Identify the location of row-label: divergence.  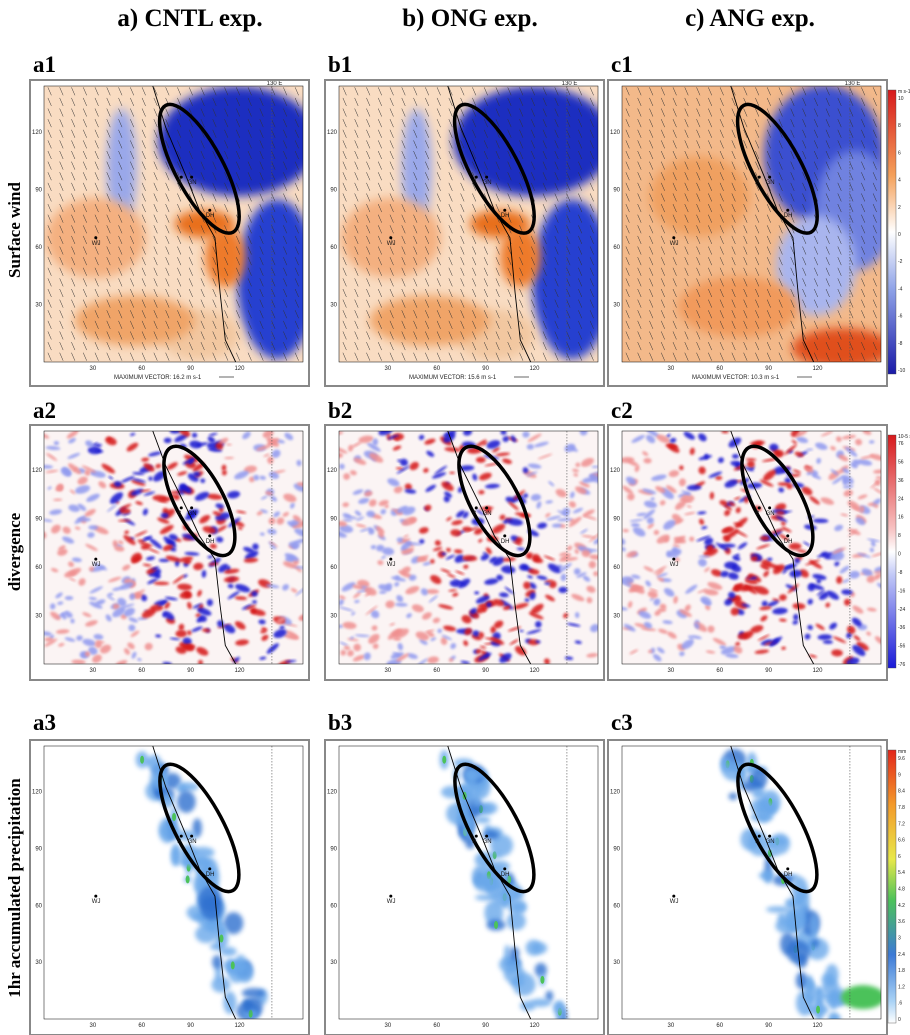
(14, 551).